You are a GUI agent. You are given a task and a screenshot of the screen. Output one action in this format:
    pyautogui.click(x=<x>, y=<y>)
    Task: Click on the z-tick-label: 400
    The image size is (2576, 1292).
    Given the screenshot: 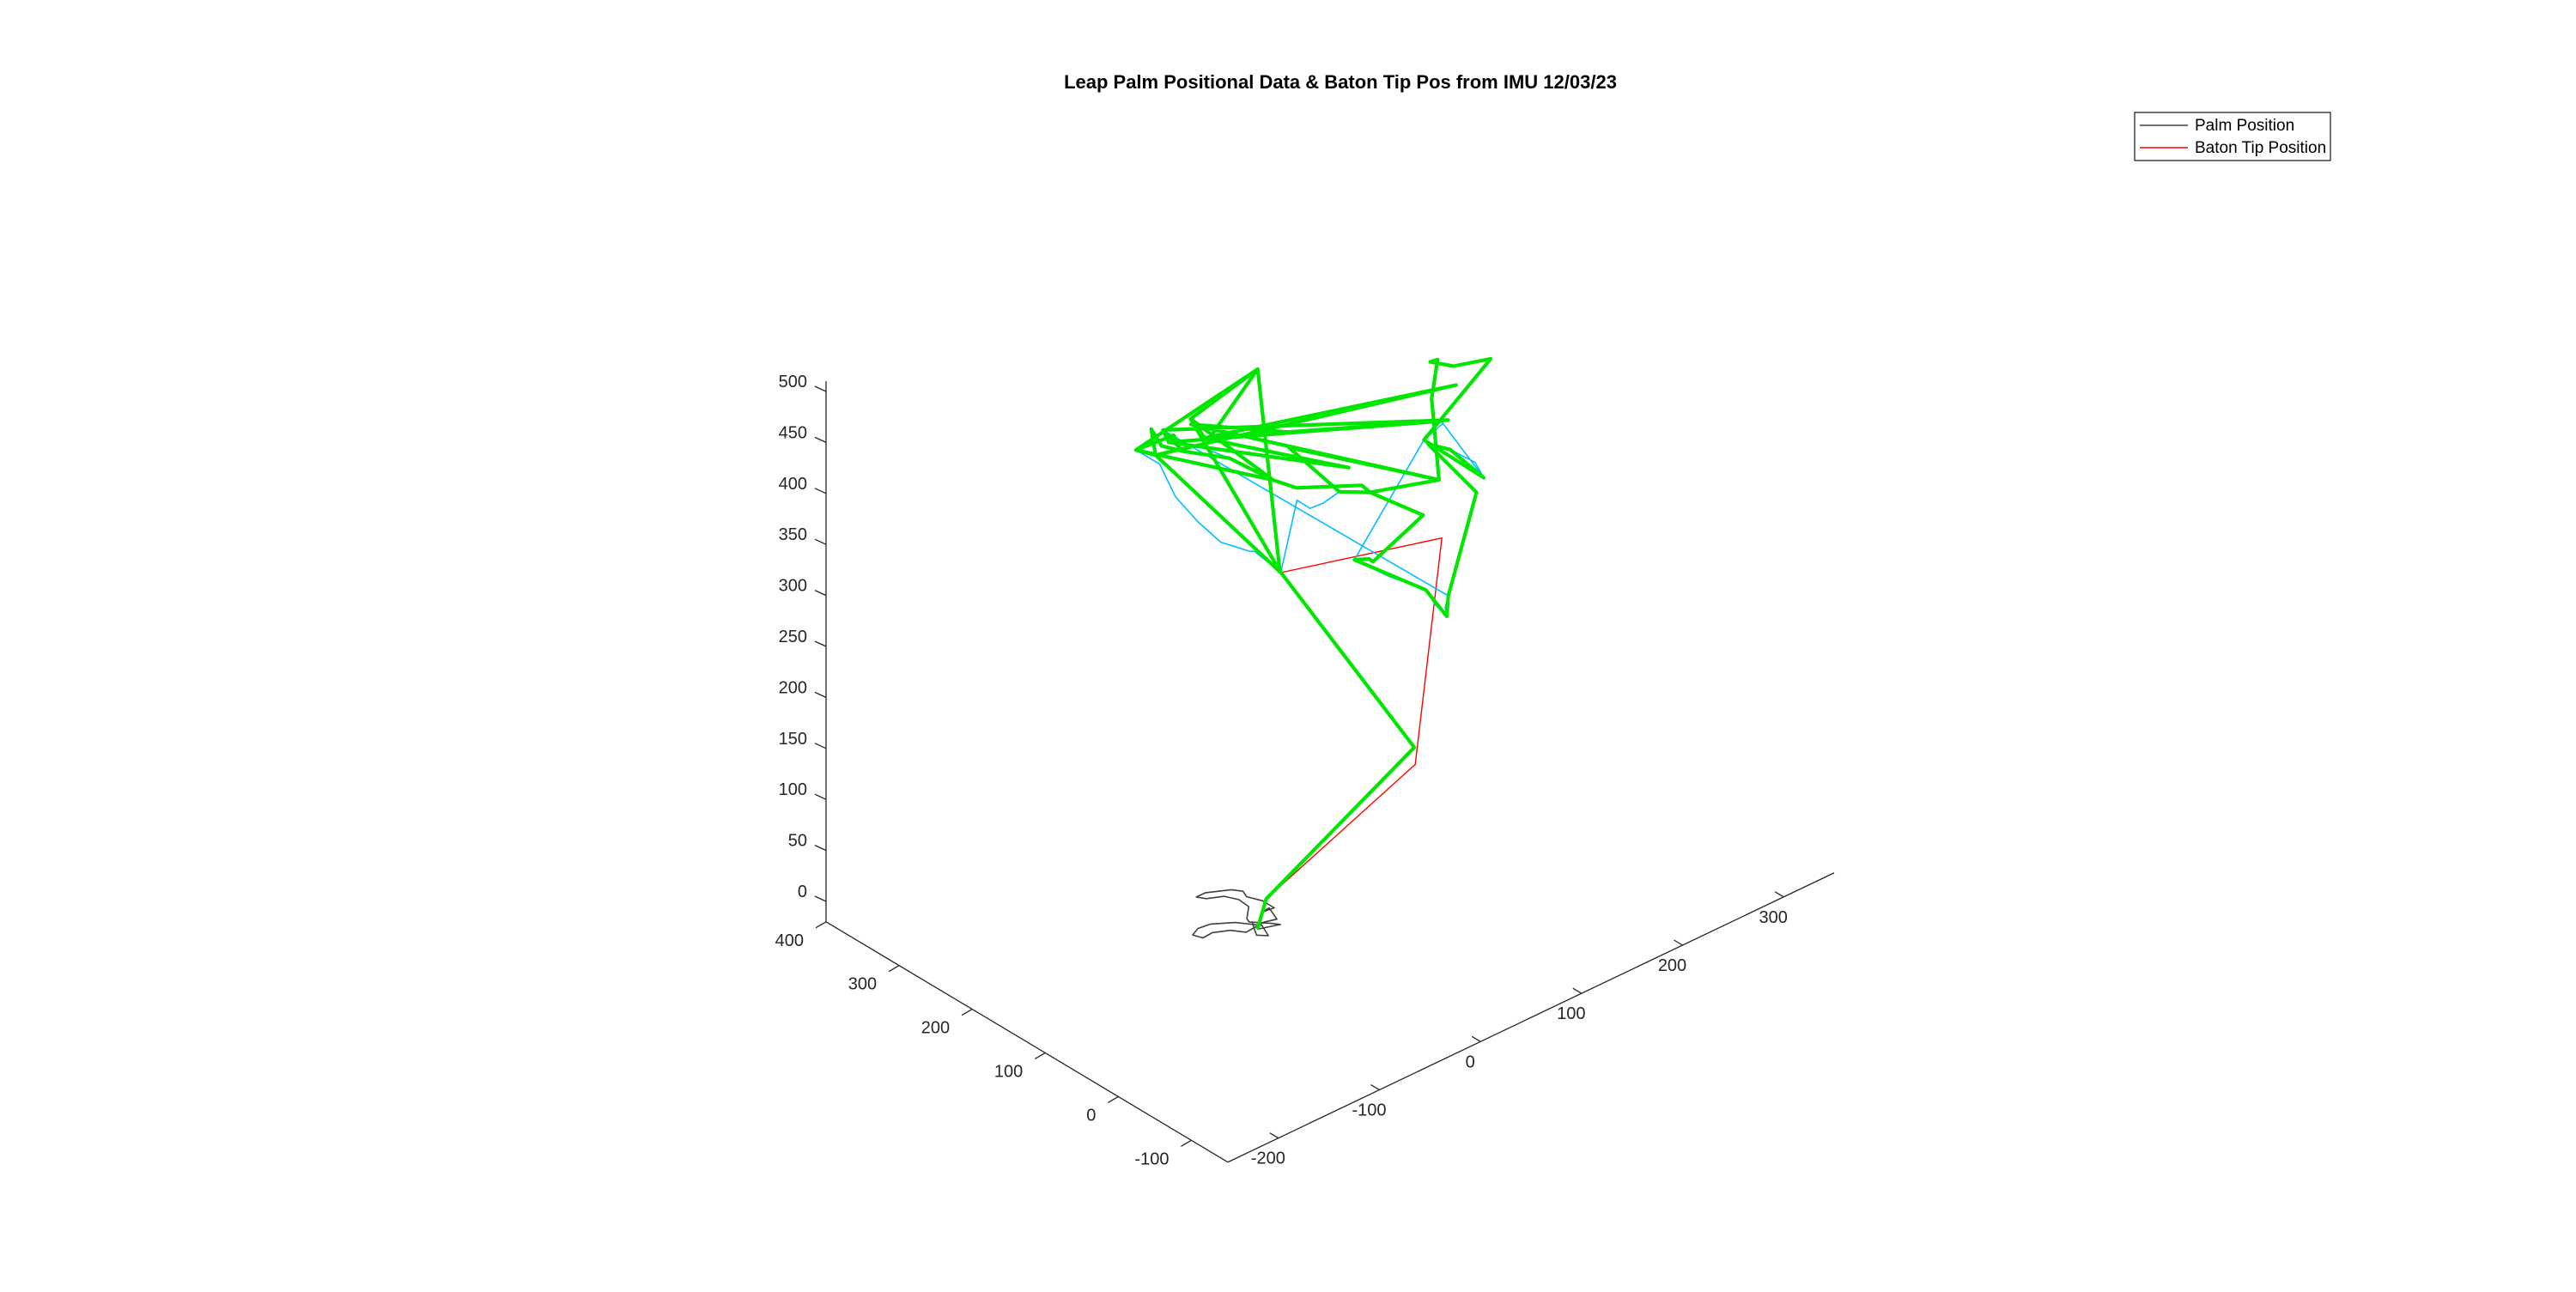 What is the action you would take?
    pyautogui.click(x=793, y=484)
    